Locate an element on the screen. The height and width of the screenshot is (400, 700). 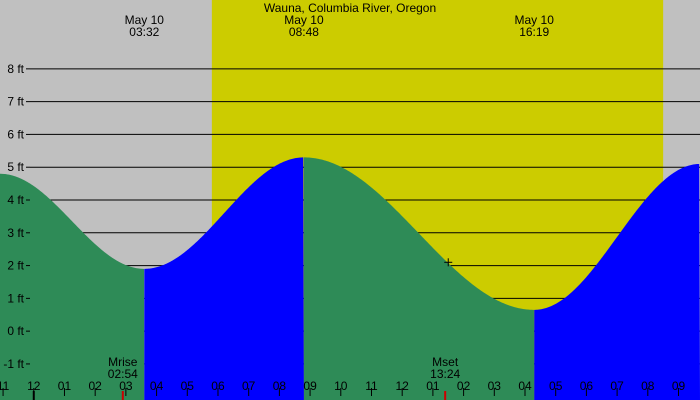
current-time-marker is located at coordinates (448, 262).